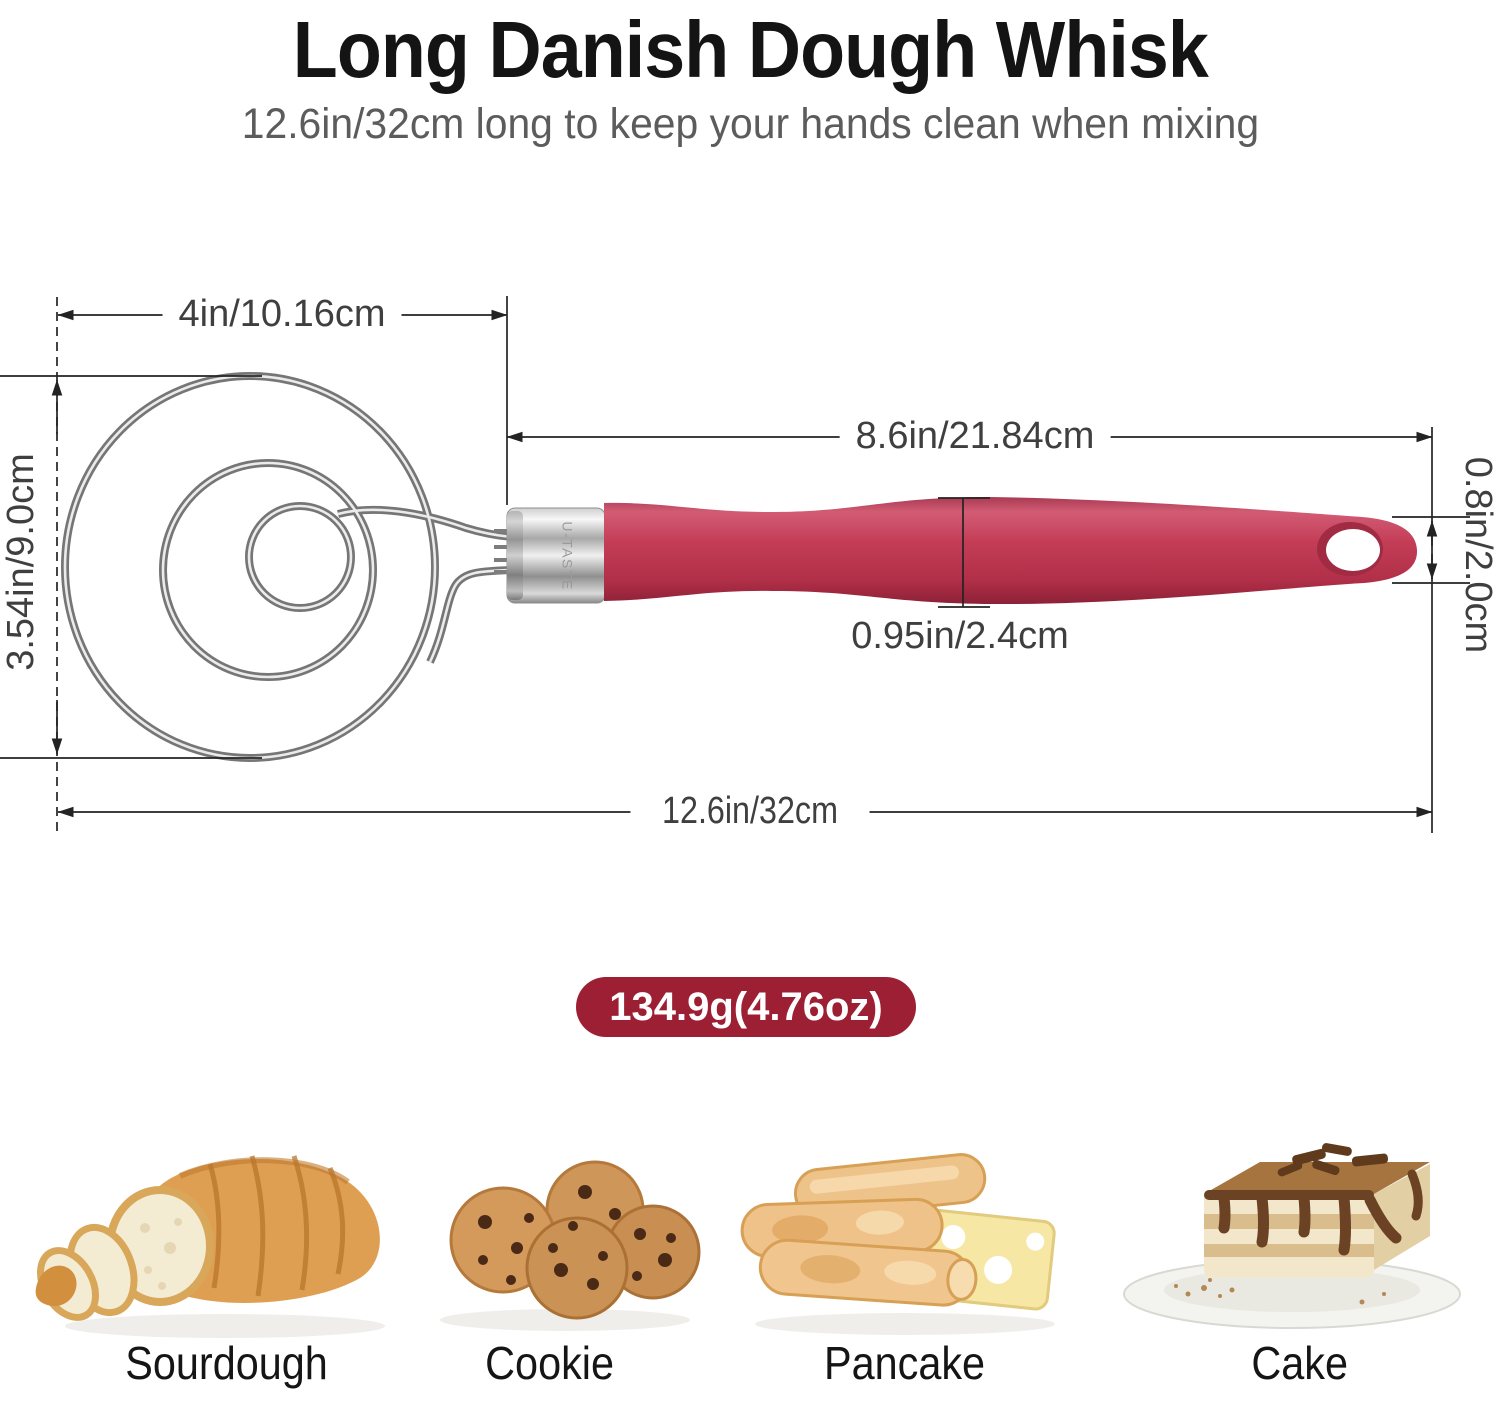  Describe the element at coordinates (975, 437) in the screenshot. I see `dim-label-handle-length: 8.6in/21.84cm` at that location.